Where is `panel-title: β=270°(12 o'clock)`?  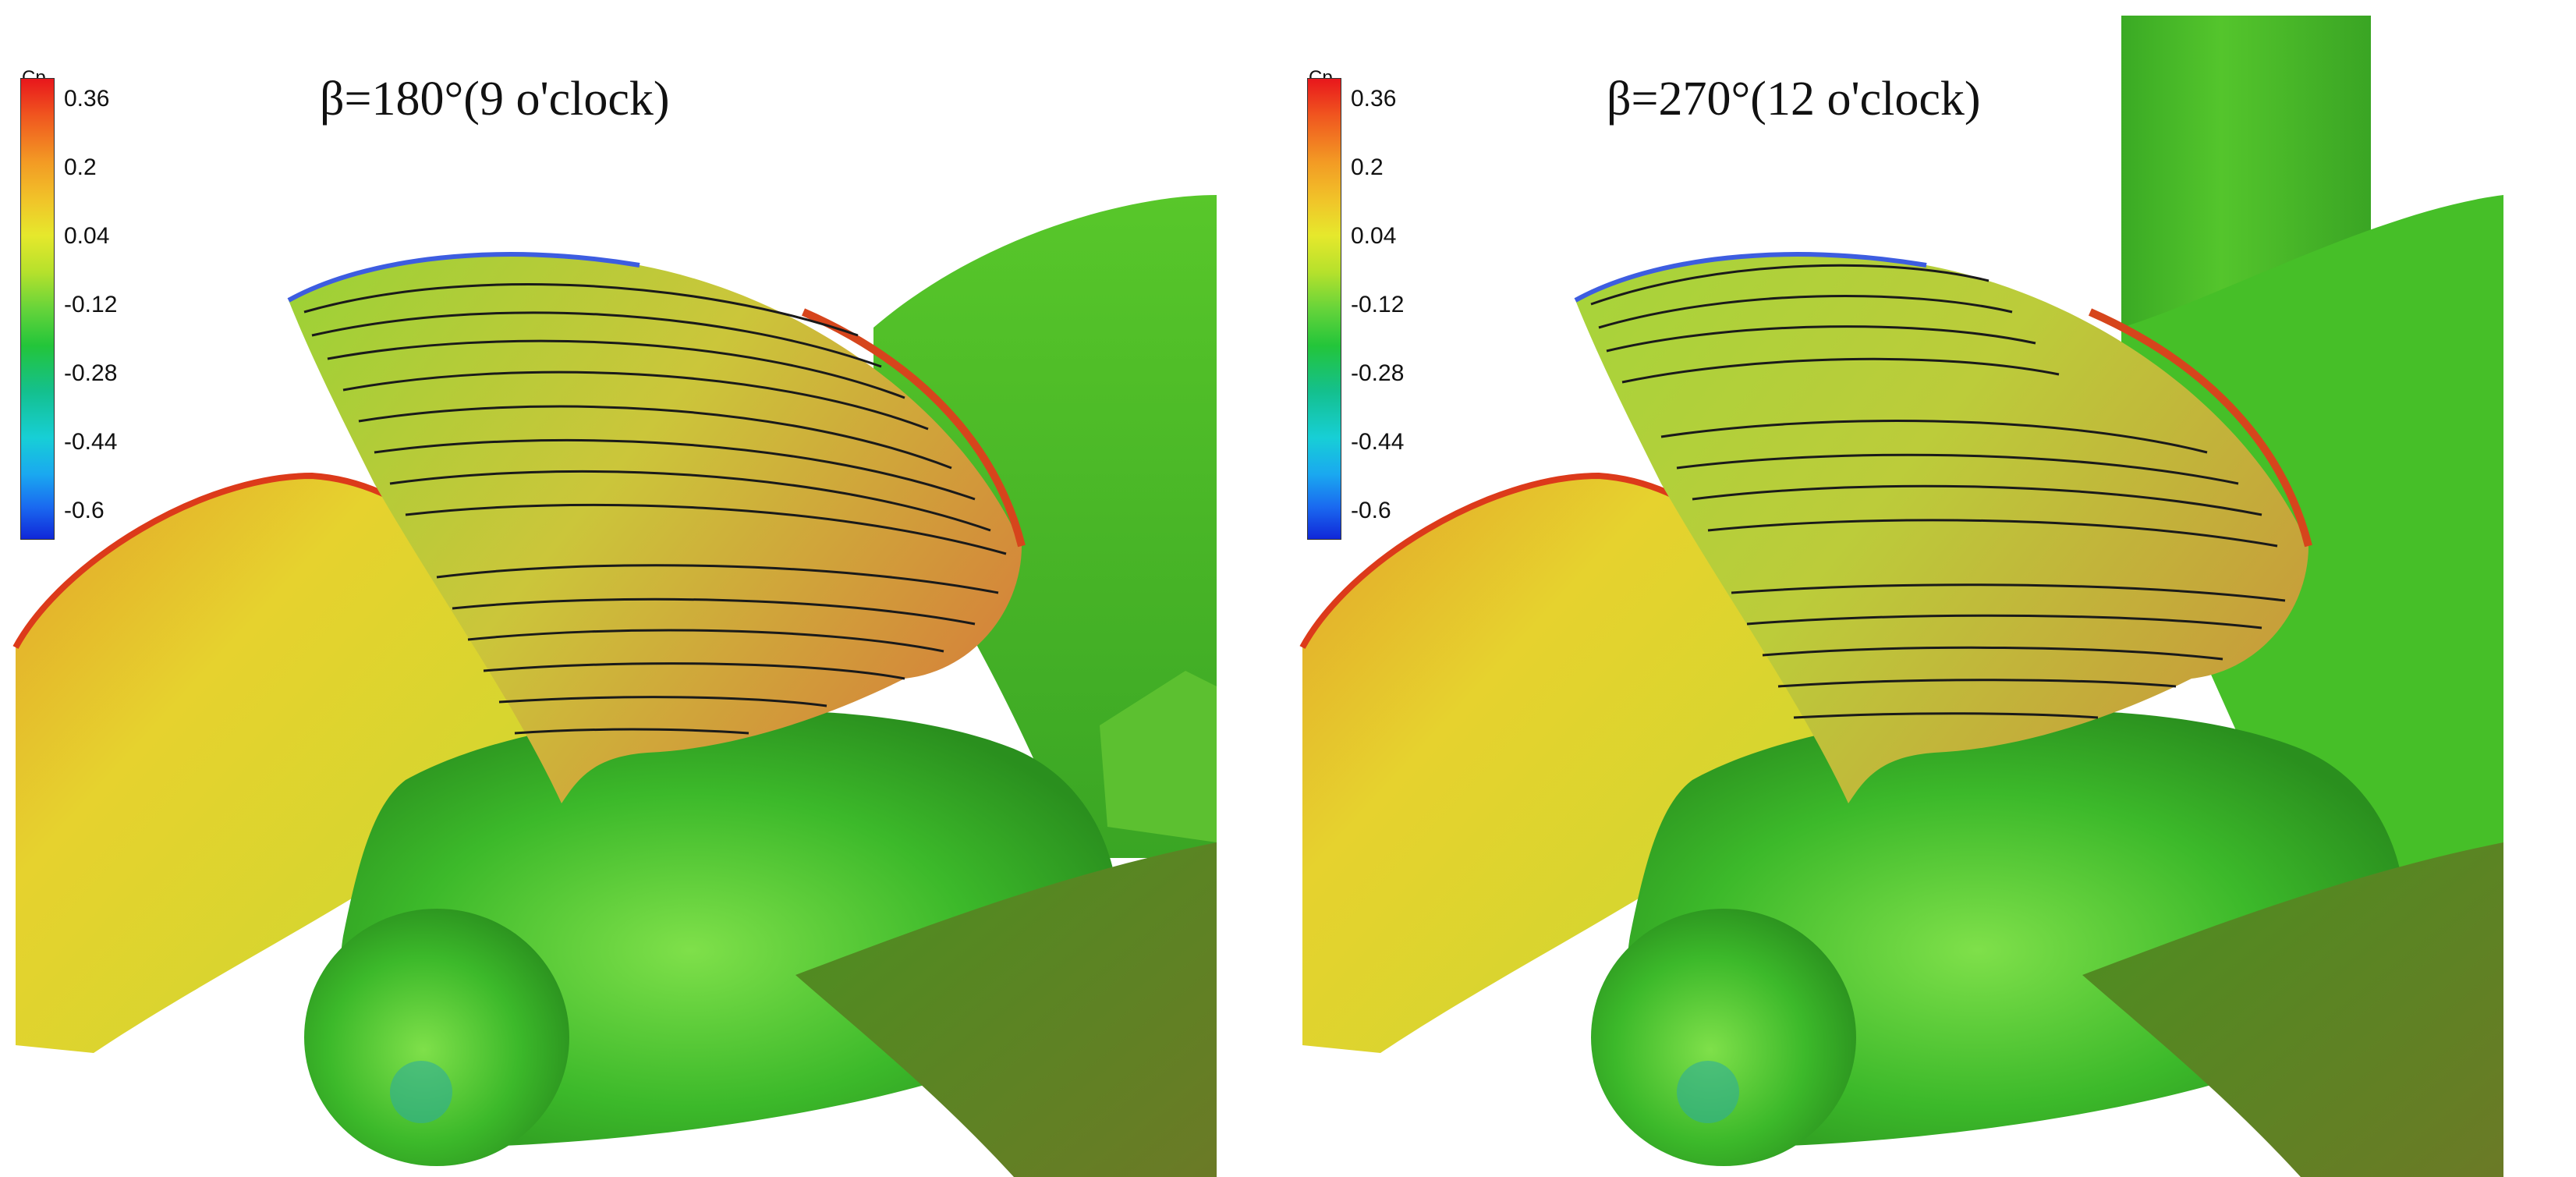 panel-title: β=270°(12 o'clock) is located at coordinates (1794, 99).